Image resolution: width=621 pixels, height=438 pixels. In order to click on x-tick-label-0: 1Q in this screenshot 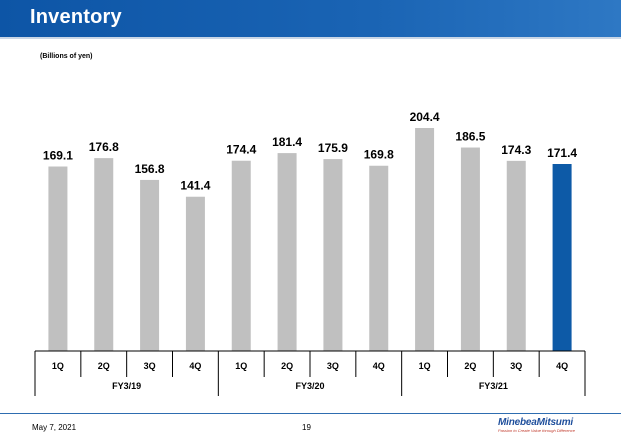, I will do `click(58, 366)`.